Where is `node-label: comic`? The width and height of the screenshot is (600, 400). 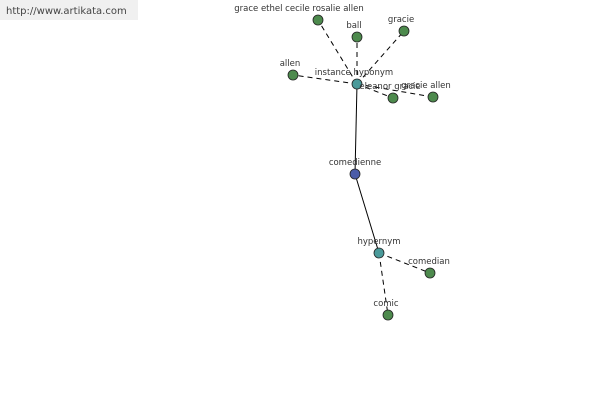 node-label: comic is located at coordinates (386, 304).